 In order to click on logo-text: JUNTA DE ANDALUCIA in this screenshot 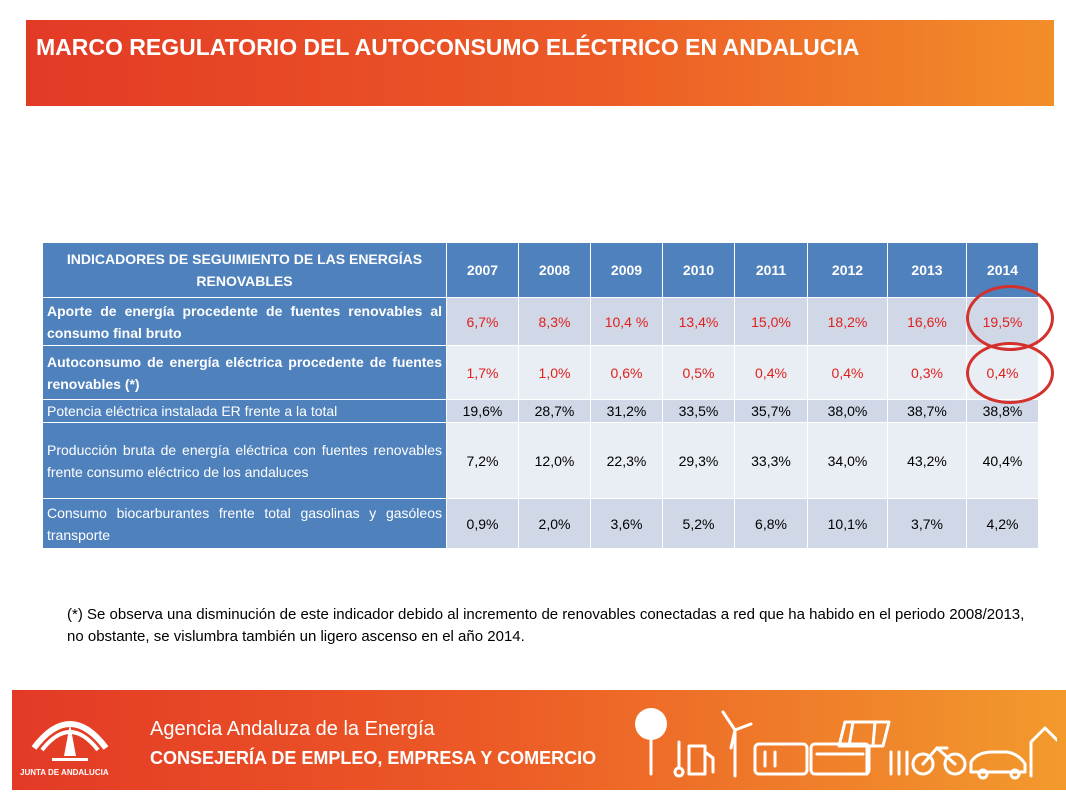, I will do `click(64, 772)`.